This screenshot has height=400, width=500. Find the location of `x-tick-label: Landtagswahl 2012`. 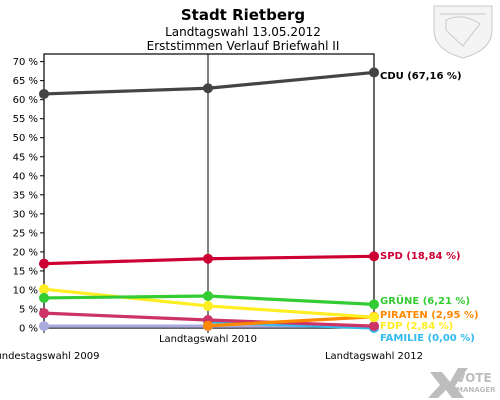

x-tick-label: Landtagswahl 2012 is located at coordinates (374, 356).